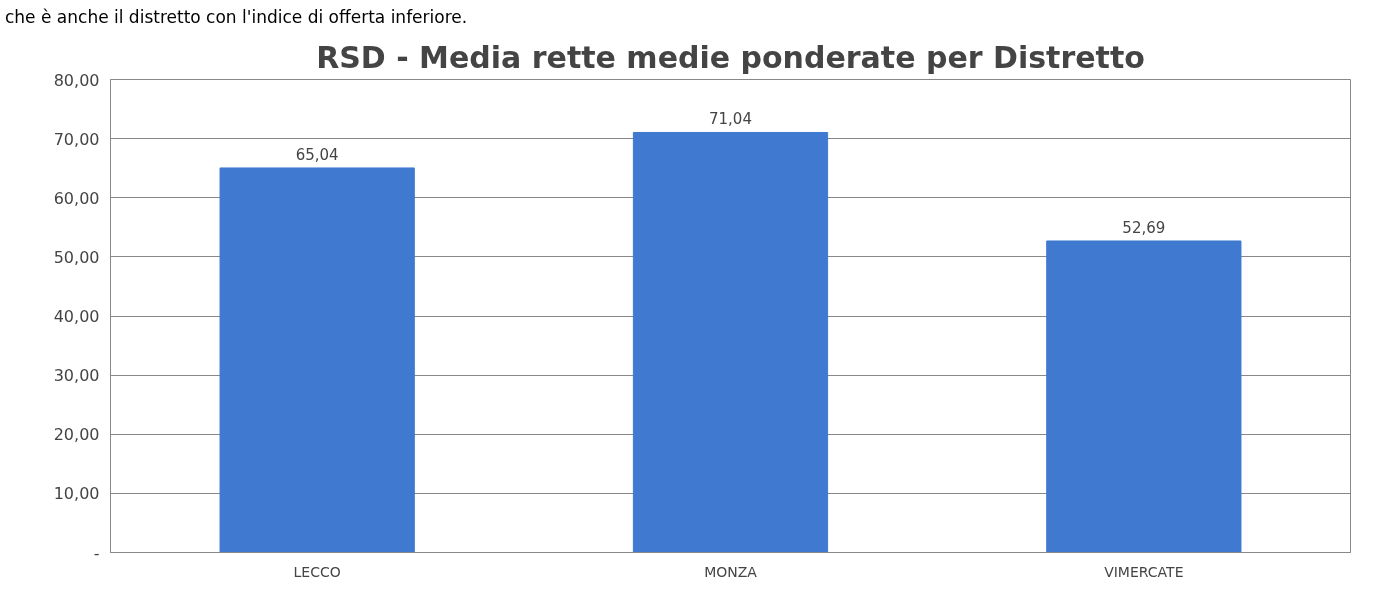 This screenshot has width=1400, height=602. Describe the element at coordinates (731, 571) in the screenshot. I see `x-tick-label: MONZA` at that location.